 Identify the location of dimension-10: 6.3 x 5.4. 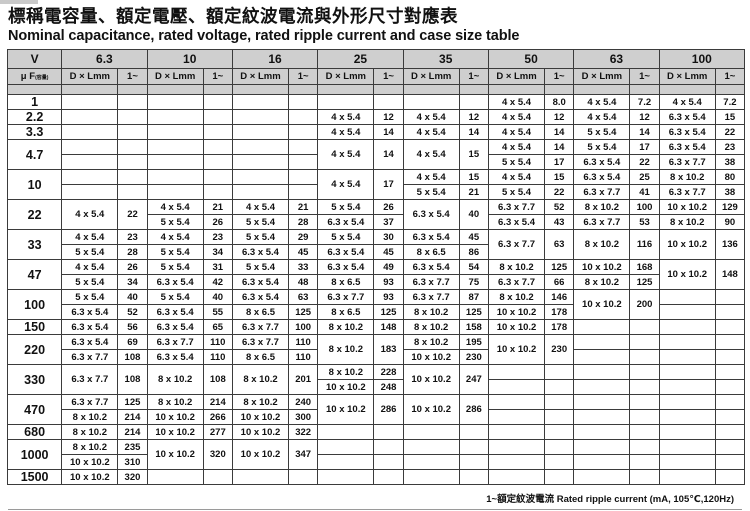
(175, 327).